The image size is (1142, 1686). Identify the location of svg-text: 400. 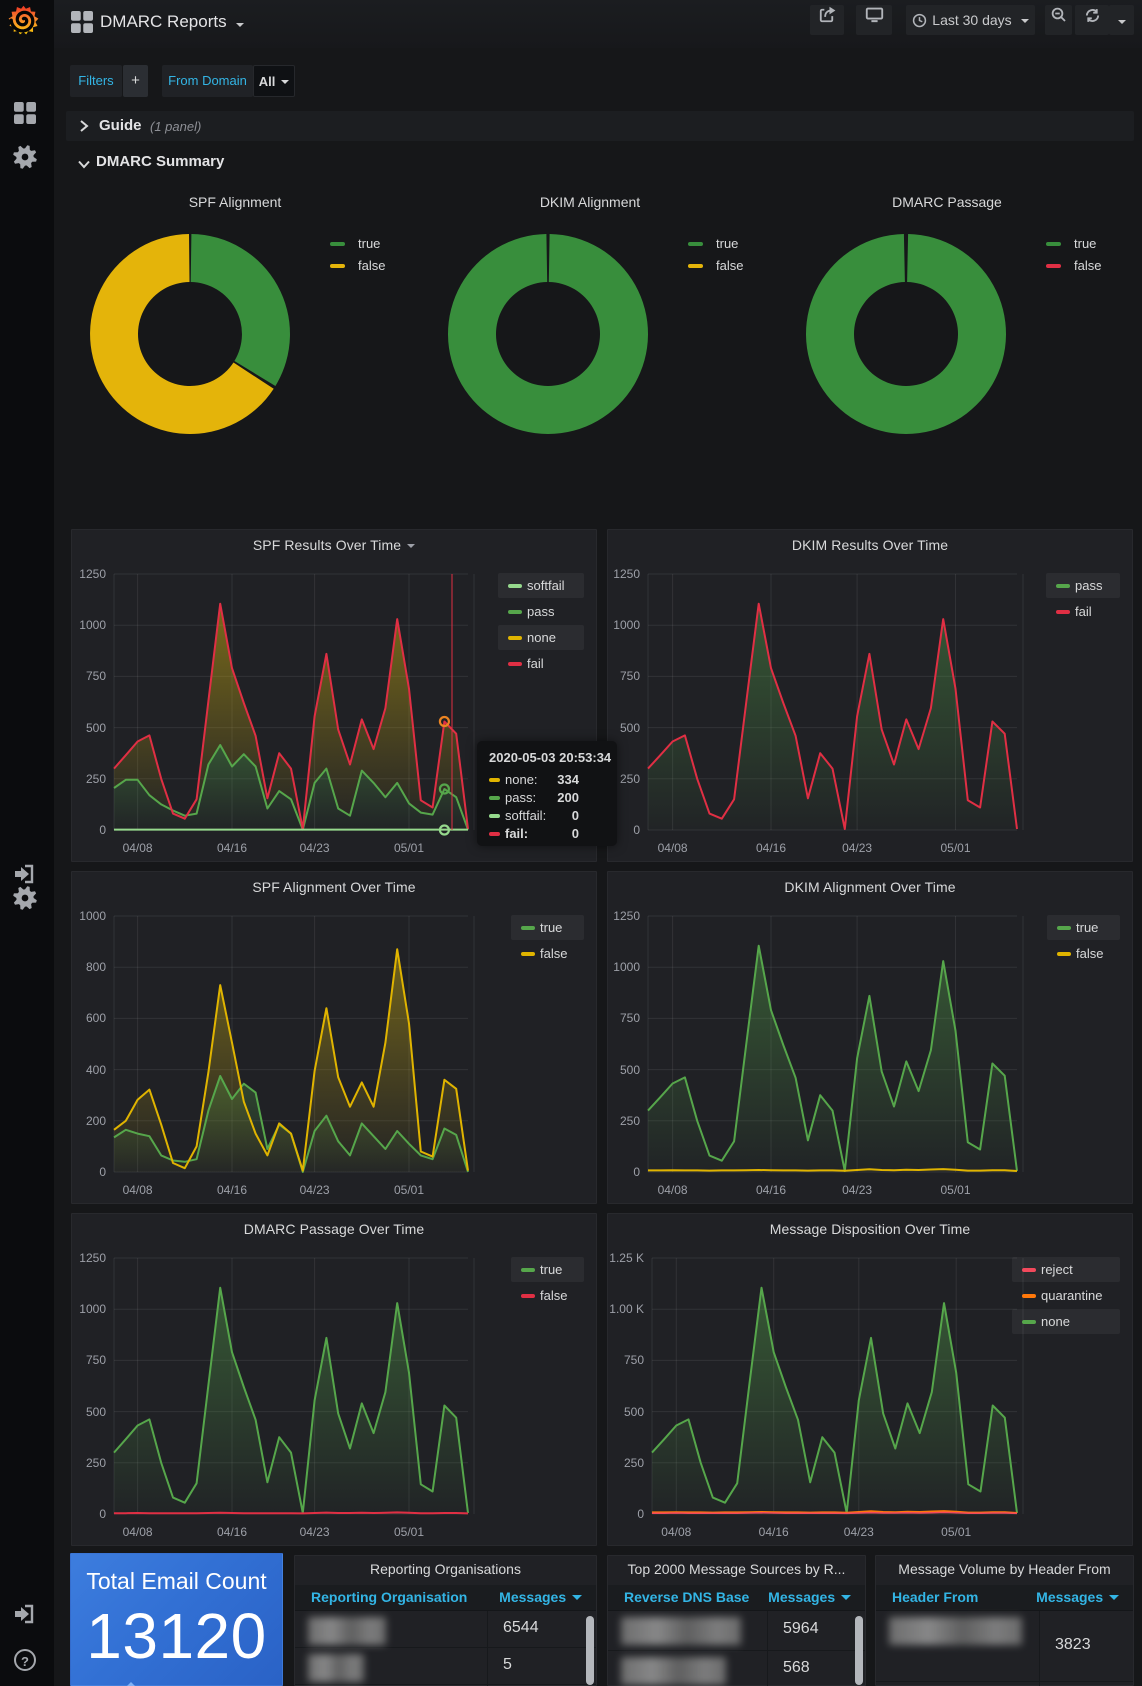
(96, 1070).